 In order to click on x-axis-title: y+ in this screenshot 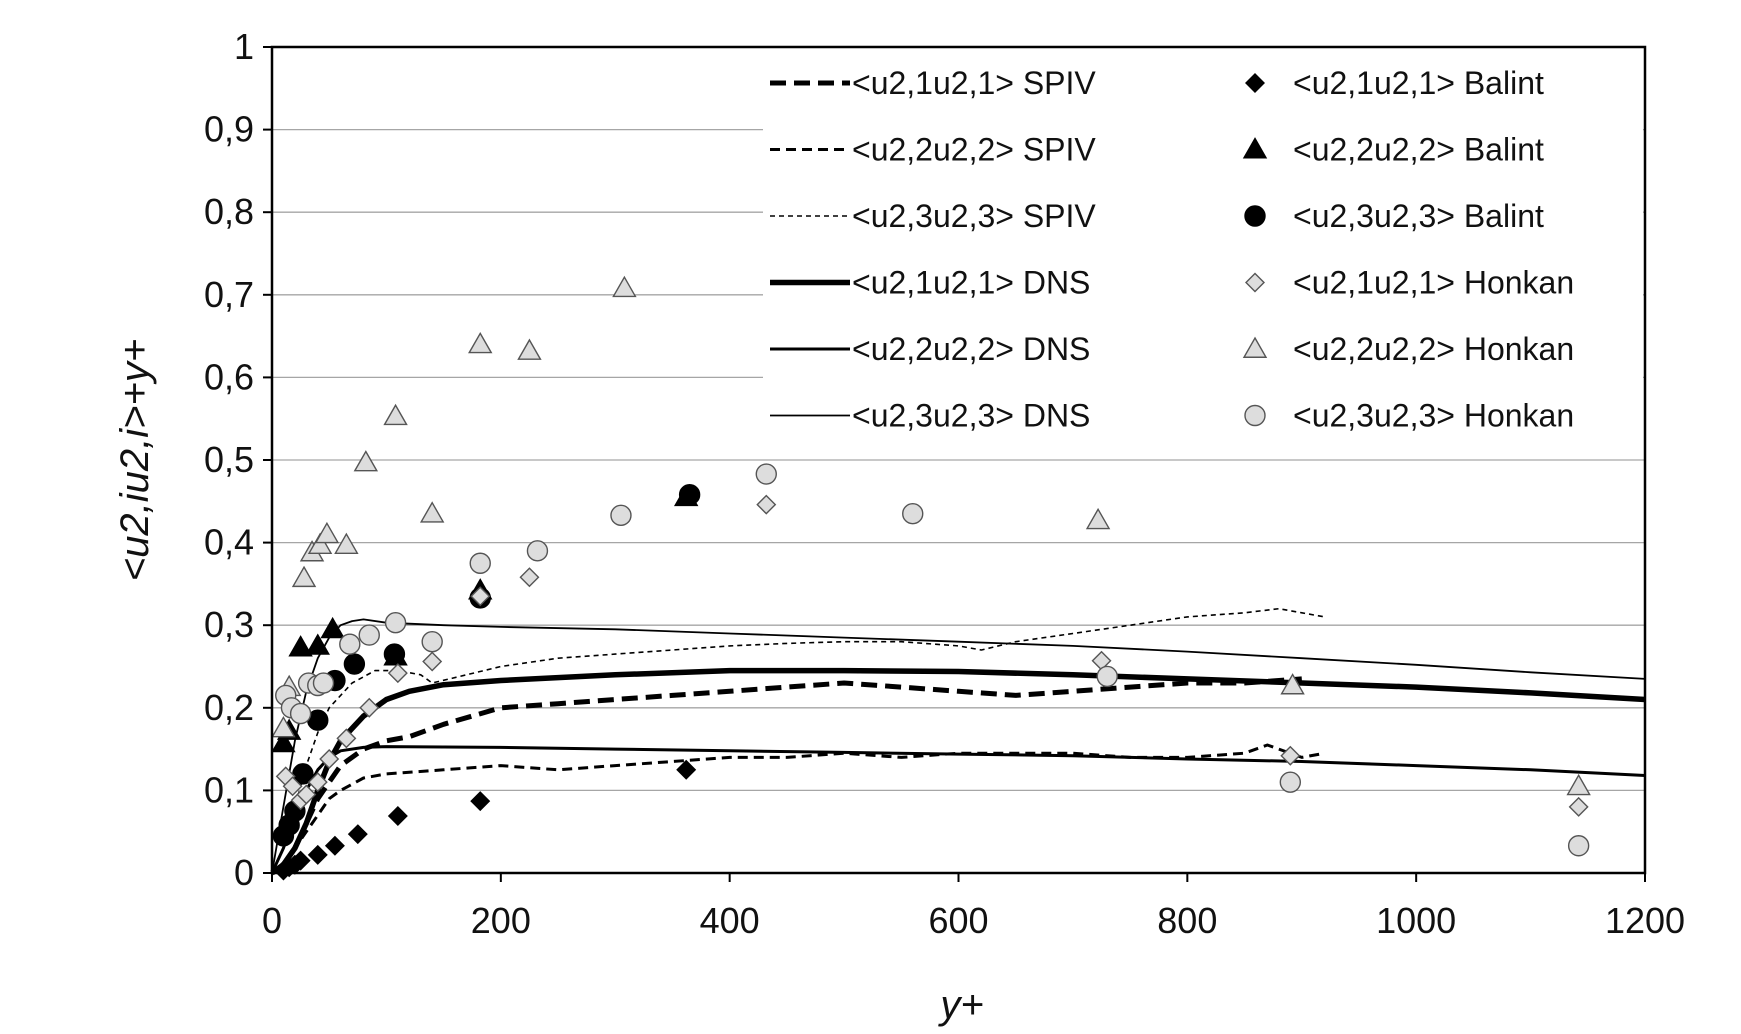, I will do `click(960, 1005)`.